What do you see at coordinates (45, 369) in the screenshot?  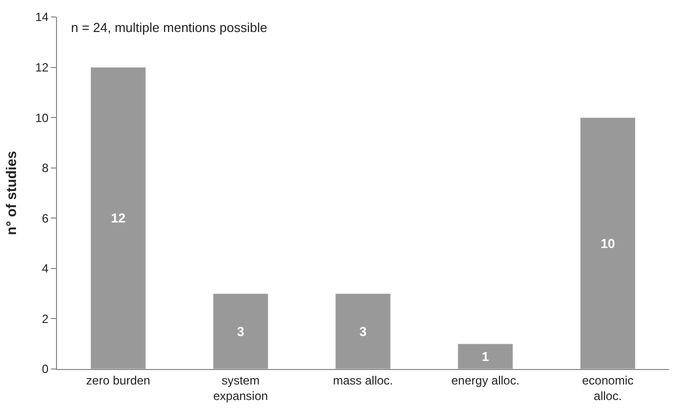 I see `y-tick-label: 0` at bounding box center [45, 369].